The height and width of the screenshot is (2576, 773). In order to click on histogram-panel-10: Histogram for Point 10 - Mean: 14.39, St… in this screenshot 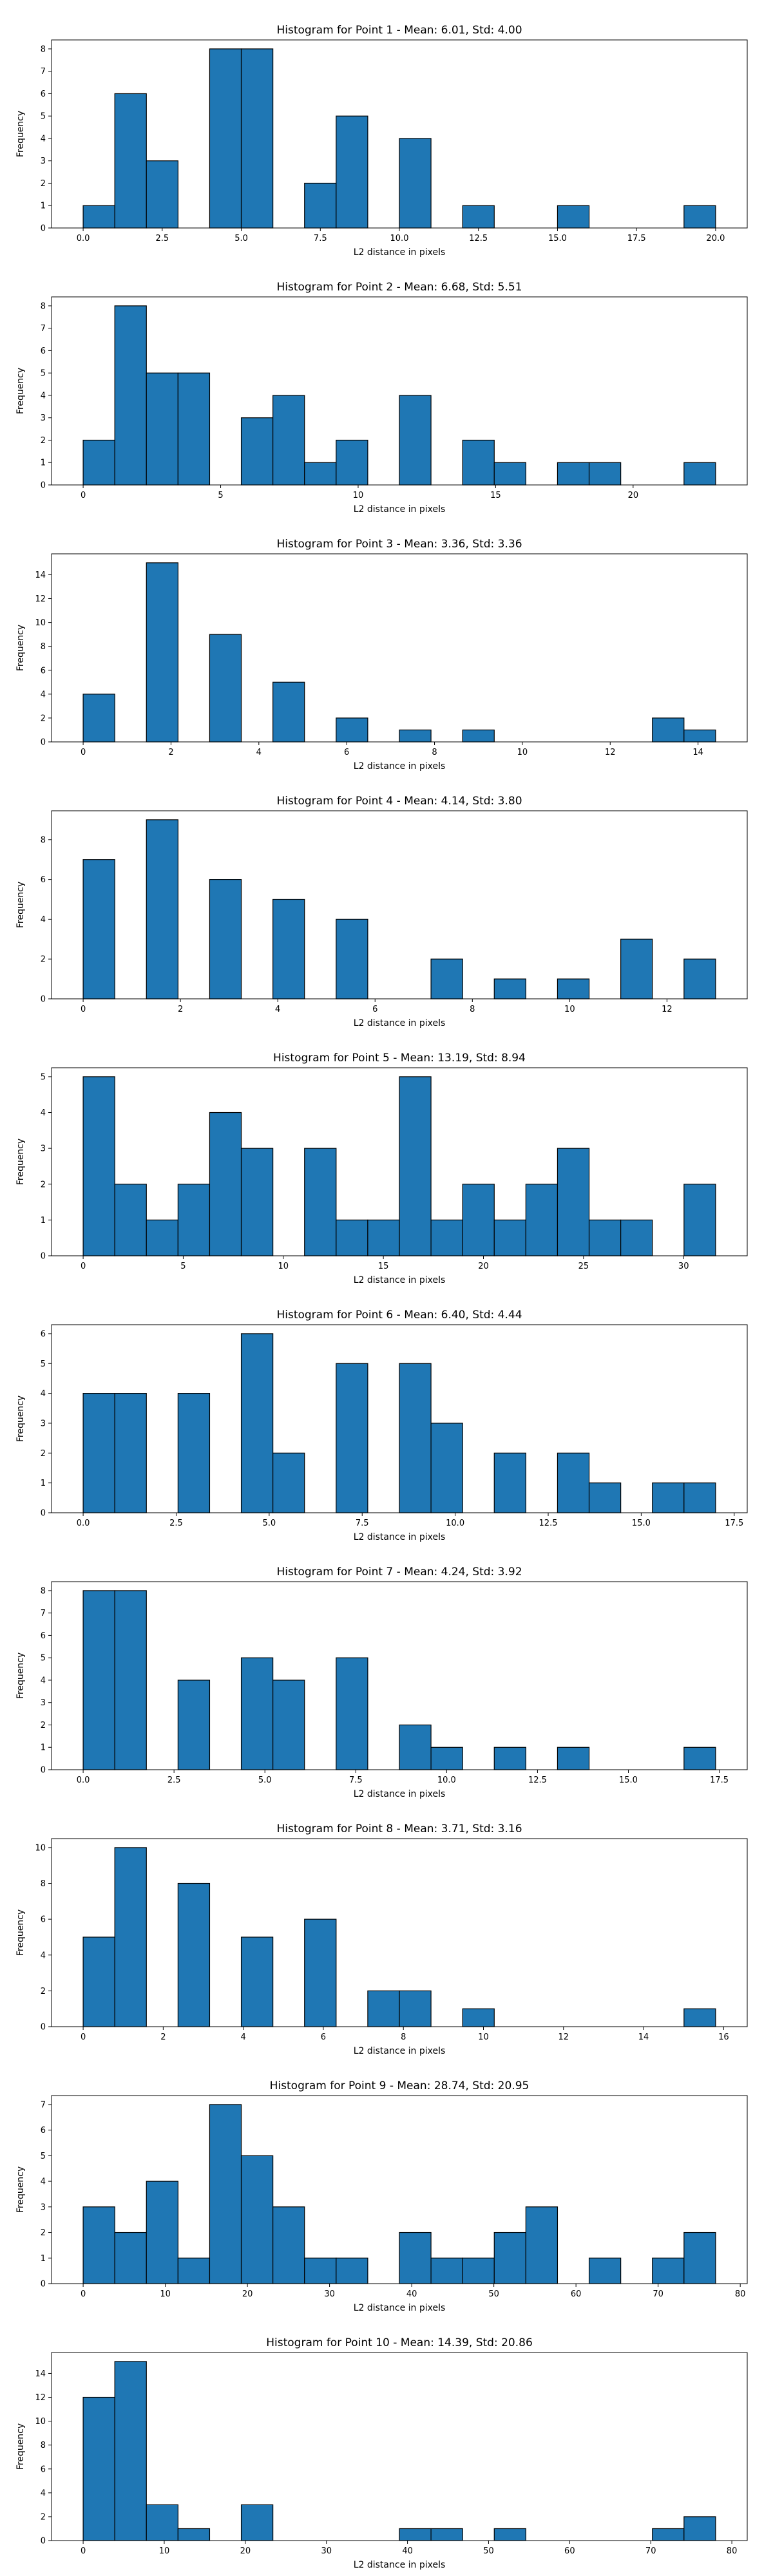, I will do `click(381, 2453)`.